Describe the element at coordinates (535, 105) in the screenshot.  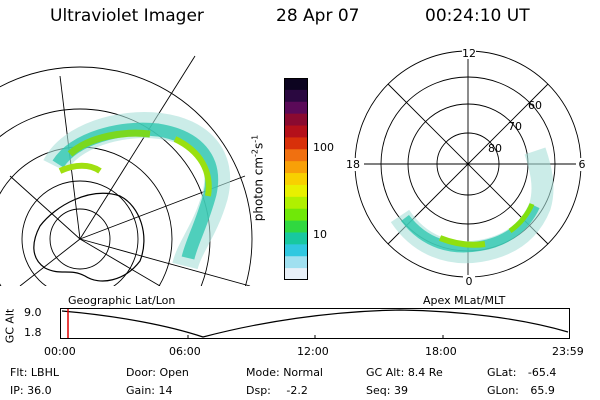
I see `lat-label-60: 60` at that location.